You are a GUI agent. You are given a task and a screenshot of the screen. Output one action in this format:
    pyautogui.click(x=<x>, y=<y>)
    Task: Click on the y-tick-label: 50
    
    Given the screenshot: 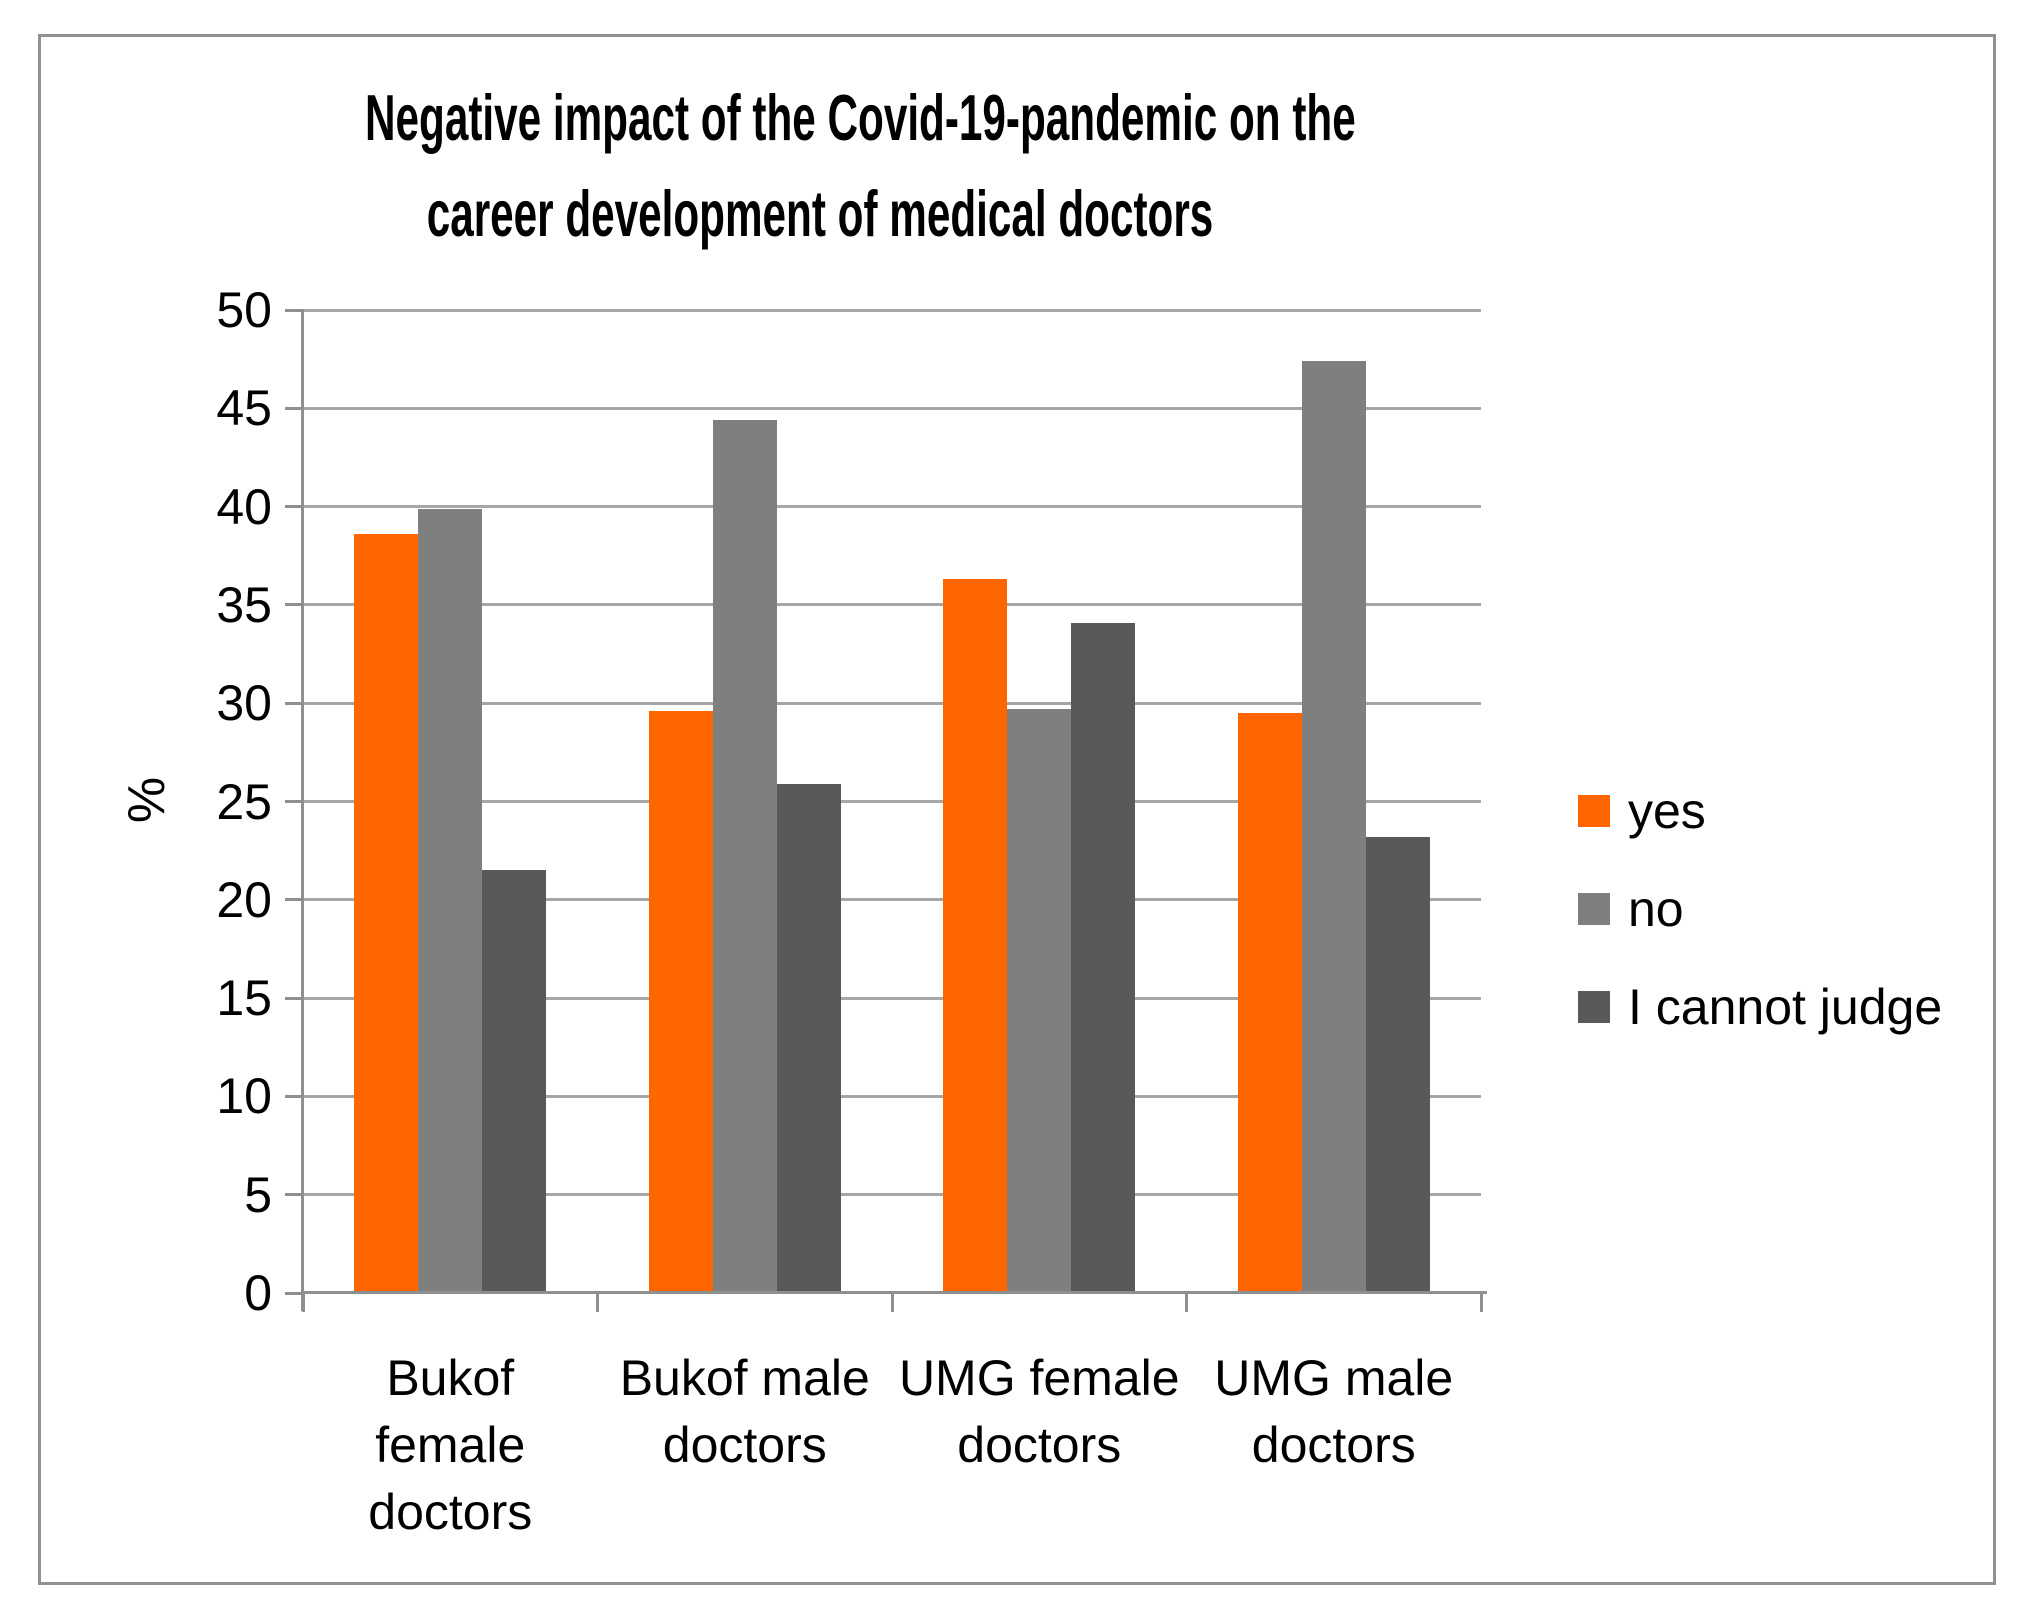 What is the action you would take?
    pyautogui.click(x=244, y=310)
    